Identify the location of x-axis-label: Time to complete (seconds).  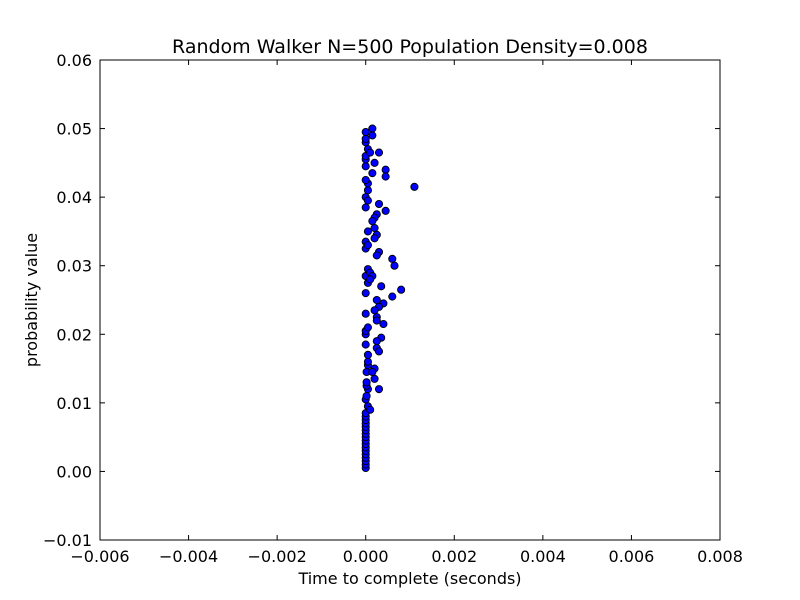
(409, 578).